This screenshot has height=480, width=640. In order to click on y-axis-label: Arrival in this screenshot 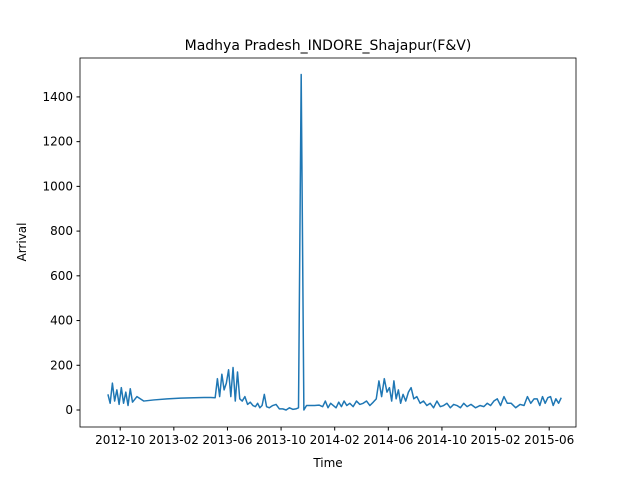, I will do `click(22, 242)`.